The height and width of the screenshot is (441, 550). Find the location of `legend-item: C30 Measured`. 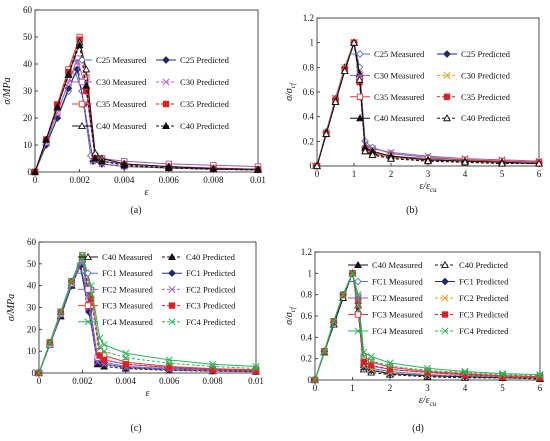

legend-item: C30 Measured is located at coordinates (109, 82).